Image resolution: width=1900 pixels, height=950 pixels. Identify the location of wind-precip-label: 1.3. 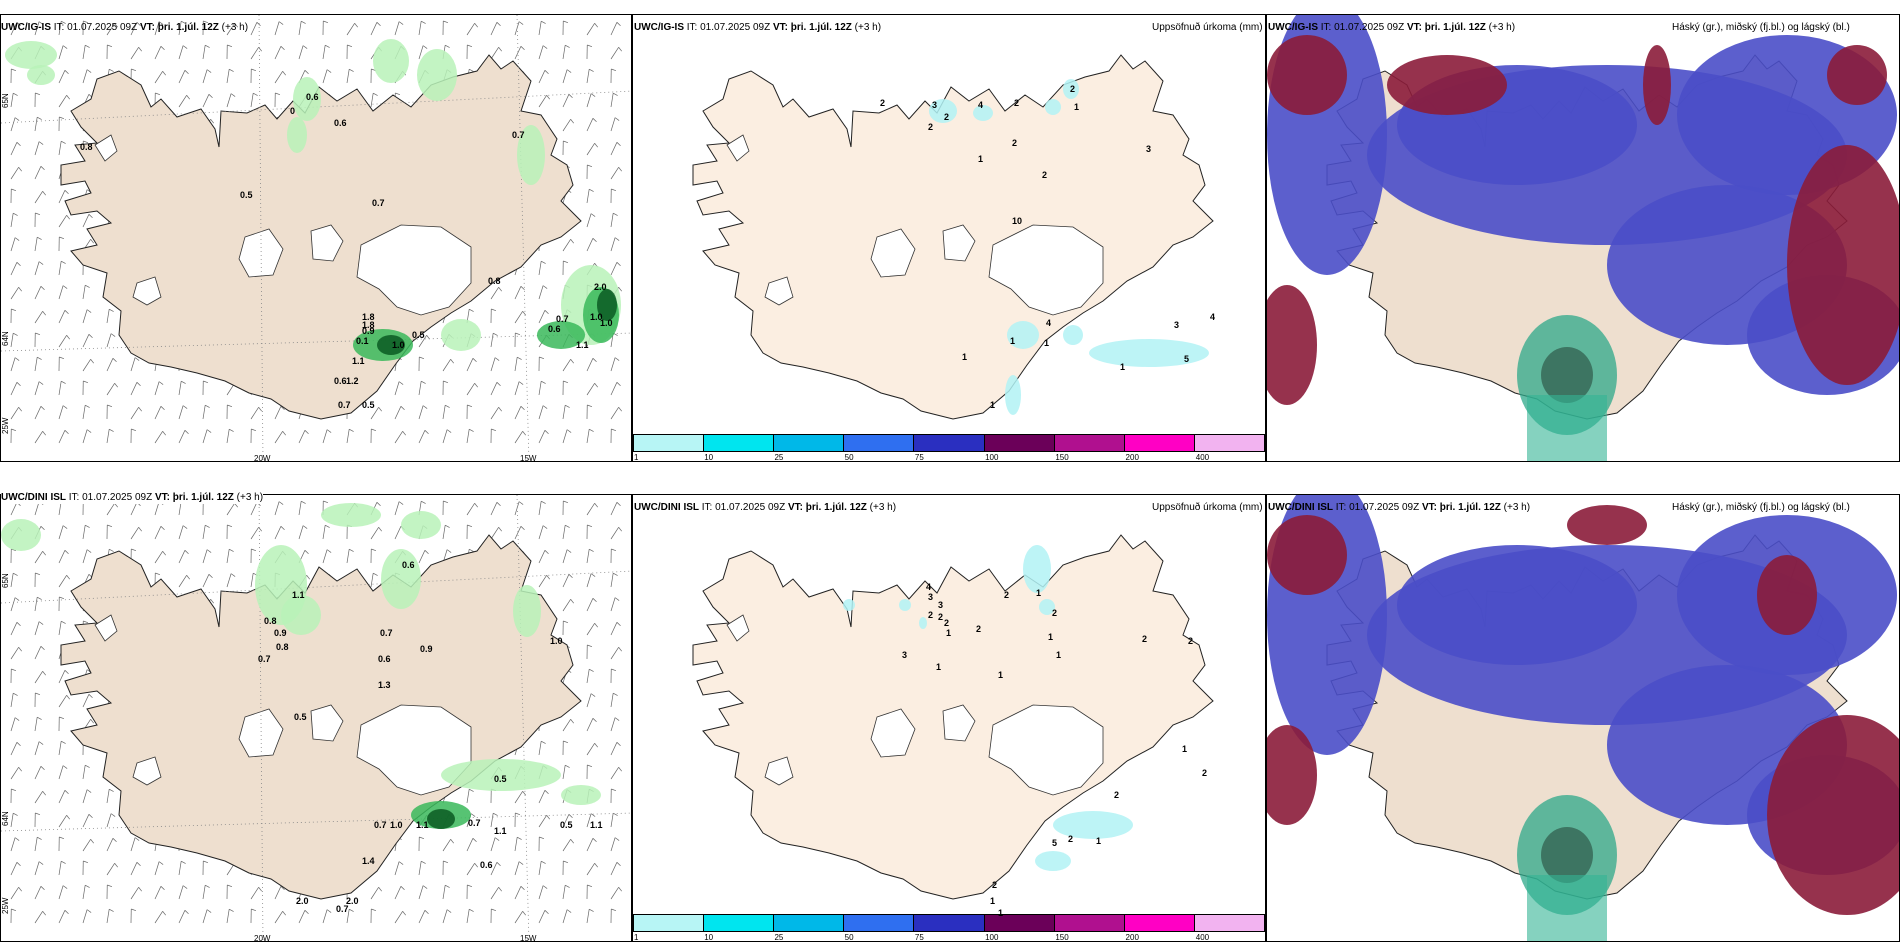
(384, 685).